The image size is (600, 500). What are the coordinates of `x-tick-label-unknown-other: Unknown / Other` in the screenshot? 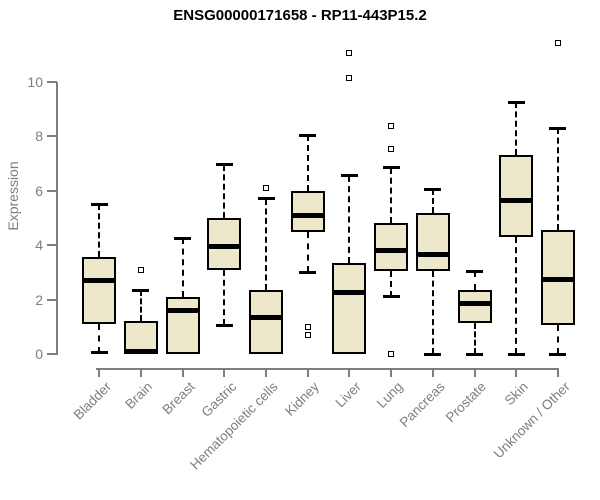 It's located at (531, 420).